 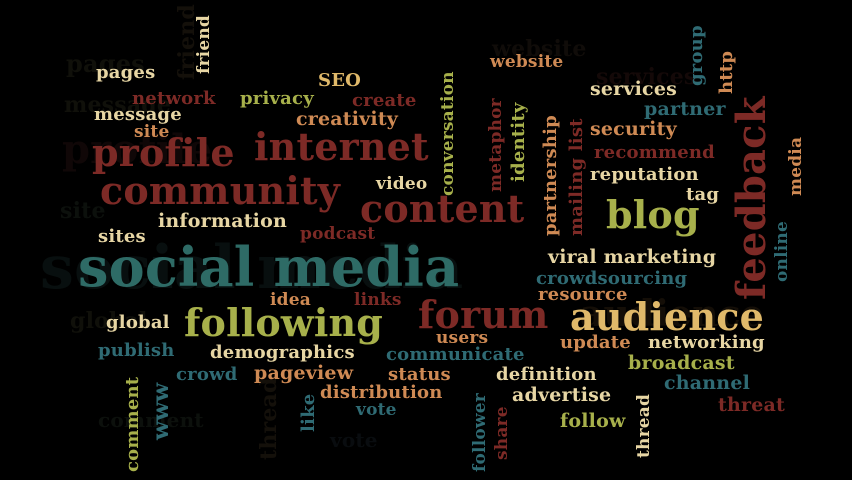 I want to click on word-networking: networking, so click(x=706, y=342).